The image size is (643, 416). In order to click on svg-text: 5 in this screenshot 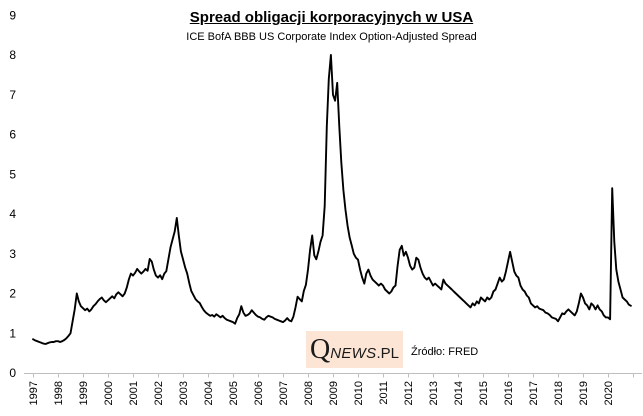, I will do `click(12, 174)`.